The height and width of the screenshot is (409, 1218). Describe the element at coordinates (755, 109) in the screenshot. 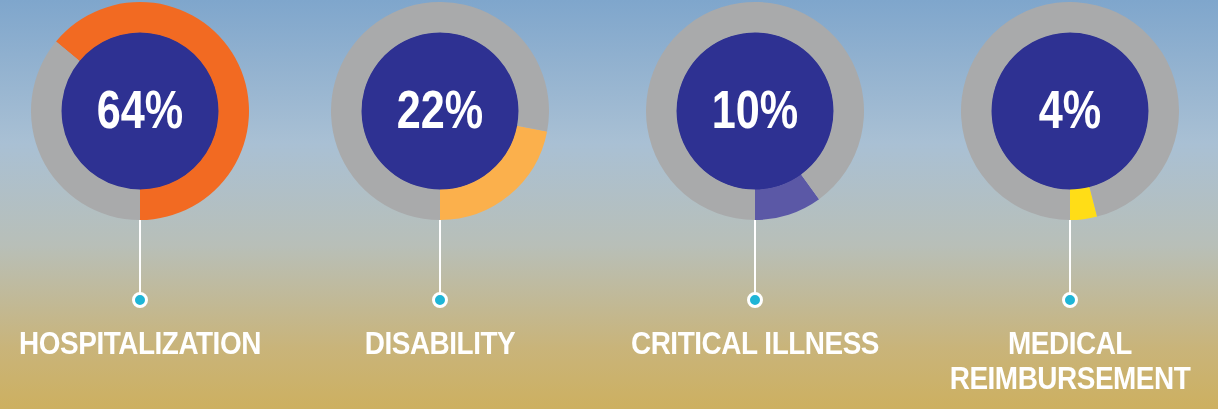

I see `text: 10%` at that location.